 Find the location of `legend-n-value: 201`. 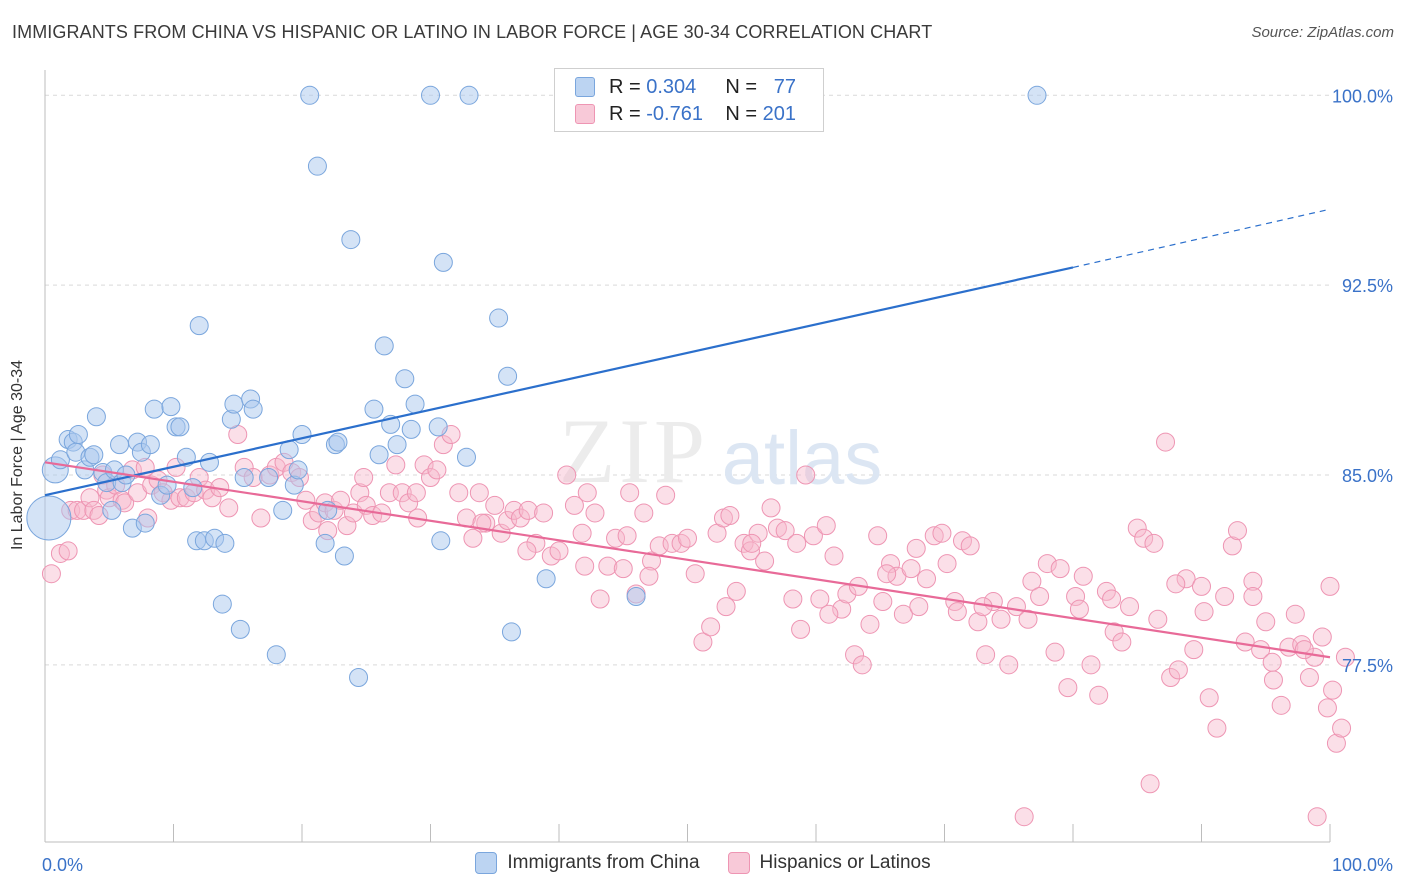

legend-n-value: 201 is located at coordinates (779, 113).